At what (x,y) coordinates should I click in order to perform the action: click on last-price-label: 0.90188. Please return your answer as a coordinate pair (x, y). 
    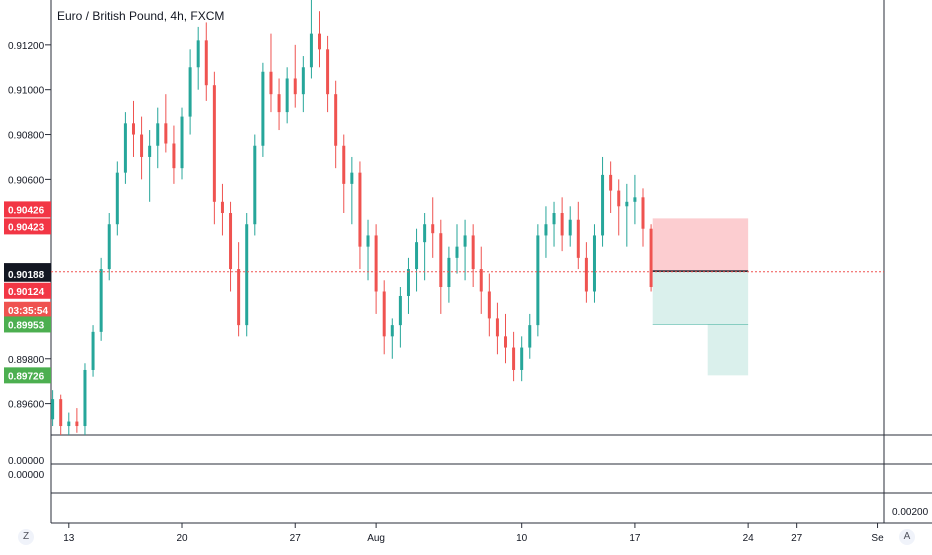
    Looking at the image, I should click on (26, 275).